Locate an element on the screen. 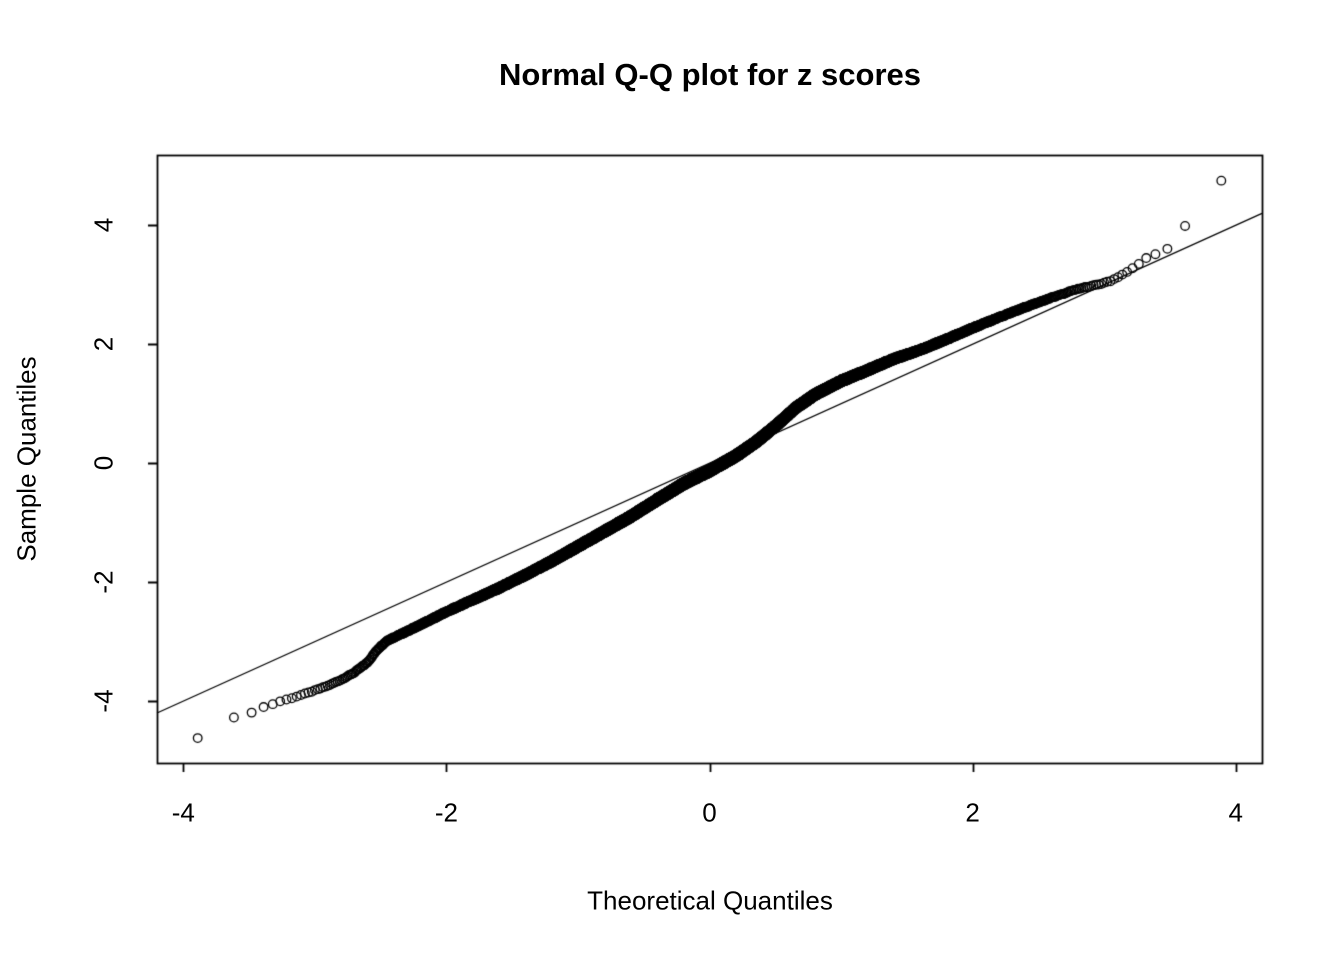  x-tick-label: 2 is located at coordinates (972, 812).